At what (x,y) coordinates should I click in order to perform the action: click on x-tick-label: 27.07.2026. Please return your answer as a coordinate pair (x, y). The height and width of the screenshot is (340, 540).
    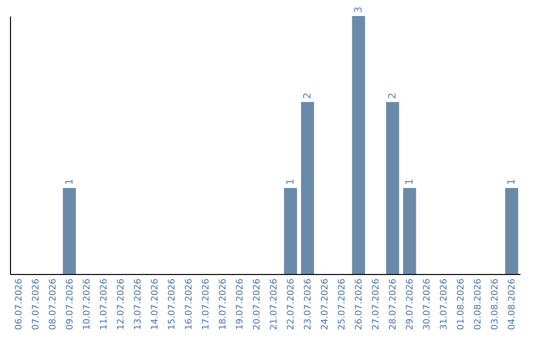
    Looking at the image, I should click on (377, 304).